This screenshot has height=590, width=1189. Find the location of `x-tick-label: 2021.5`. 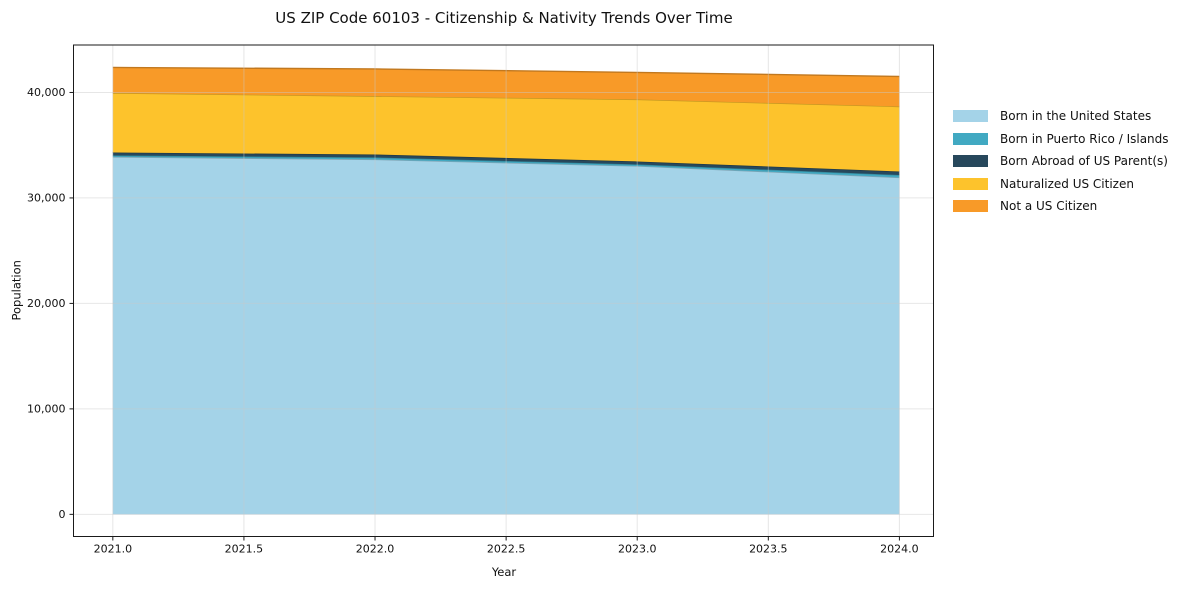

x-tick-label: 2021.5 is located at coordinates (244, 549).